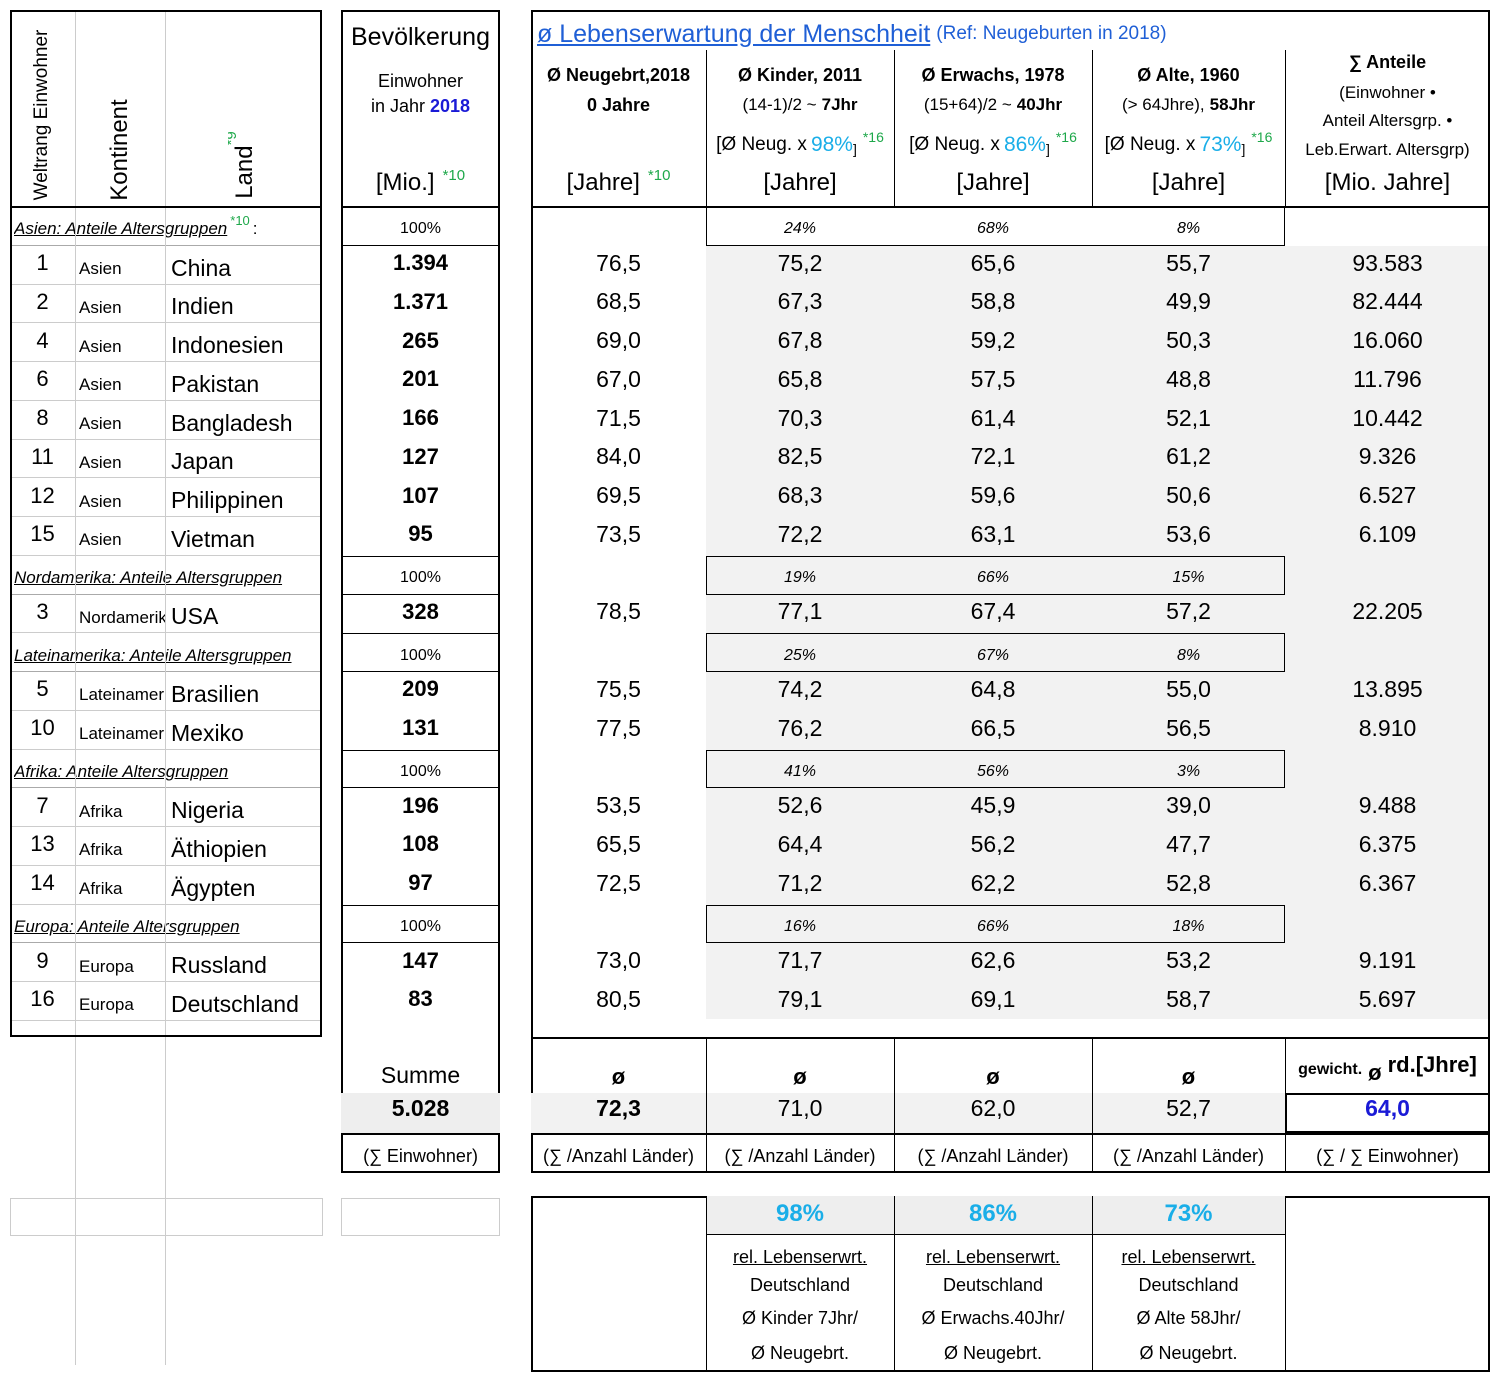 The height and width of the screenshot is (1387, 1501). What do you see at coordinates (42, 456) in the screenshot?
I see `rank-part: 11` at bounding box center [42, 456].